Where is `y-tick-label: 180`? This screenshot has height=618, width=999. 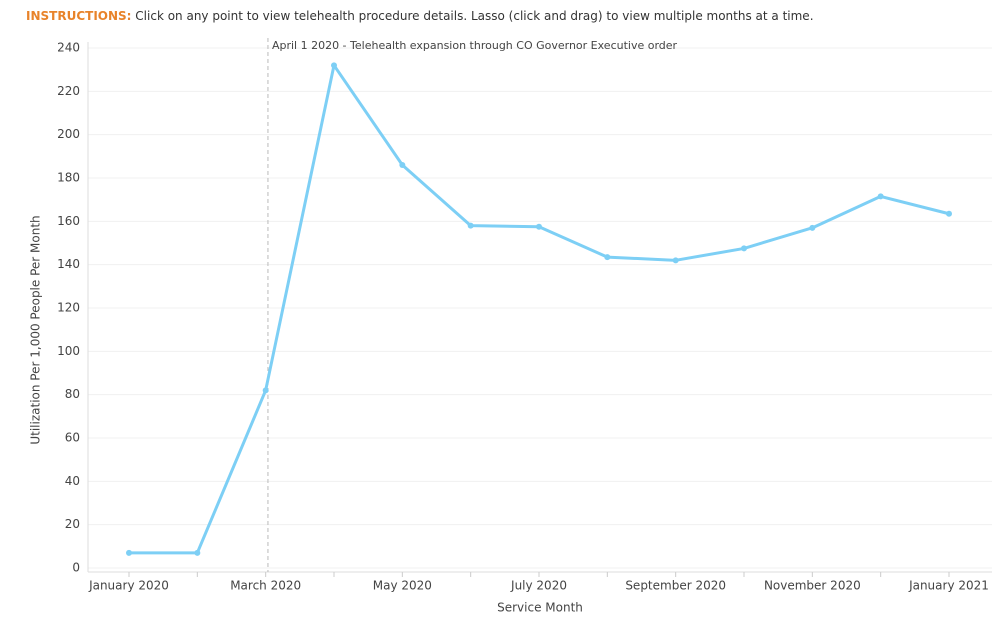 y-tick-label: 180 is located at coordinates (68, 178).